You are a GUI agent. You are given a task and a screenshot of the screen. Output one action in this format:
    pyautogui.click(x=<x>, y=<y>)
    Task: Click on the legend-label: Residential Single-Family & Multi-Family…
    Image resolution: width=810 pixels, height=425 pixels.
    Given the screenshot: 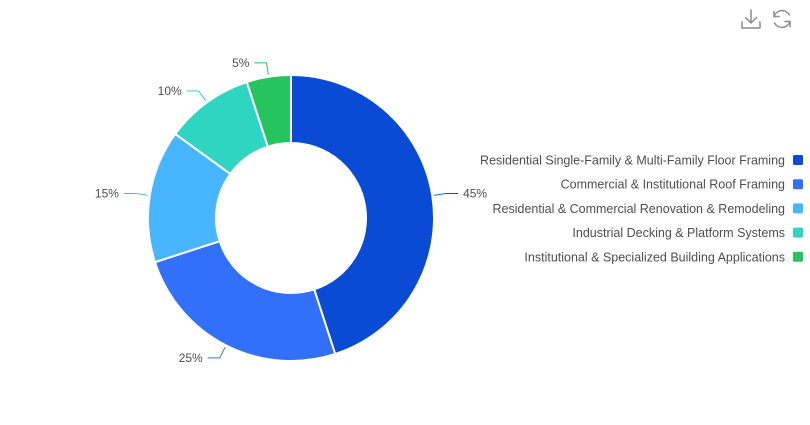 What is the action you would take?
    pyautogui.click(x=632, y=161)
    